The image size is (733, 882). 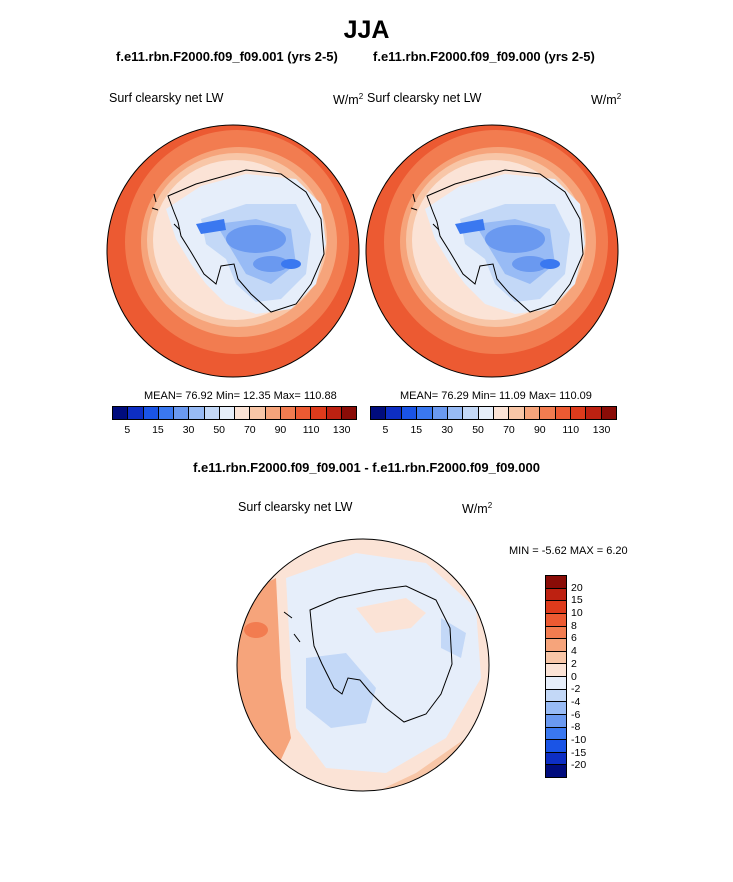 What do you see at coordinates (576, 689) in the screenshot?
I see `colorbar-tick-label: -2` at bounding box center [576, 689].